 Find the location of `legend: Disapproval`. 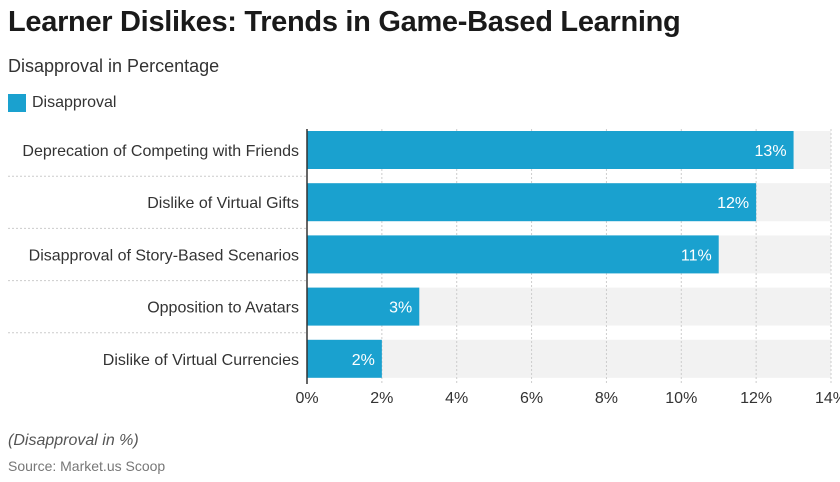

legend: Disapproval is located at coordinates (62, 103).